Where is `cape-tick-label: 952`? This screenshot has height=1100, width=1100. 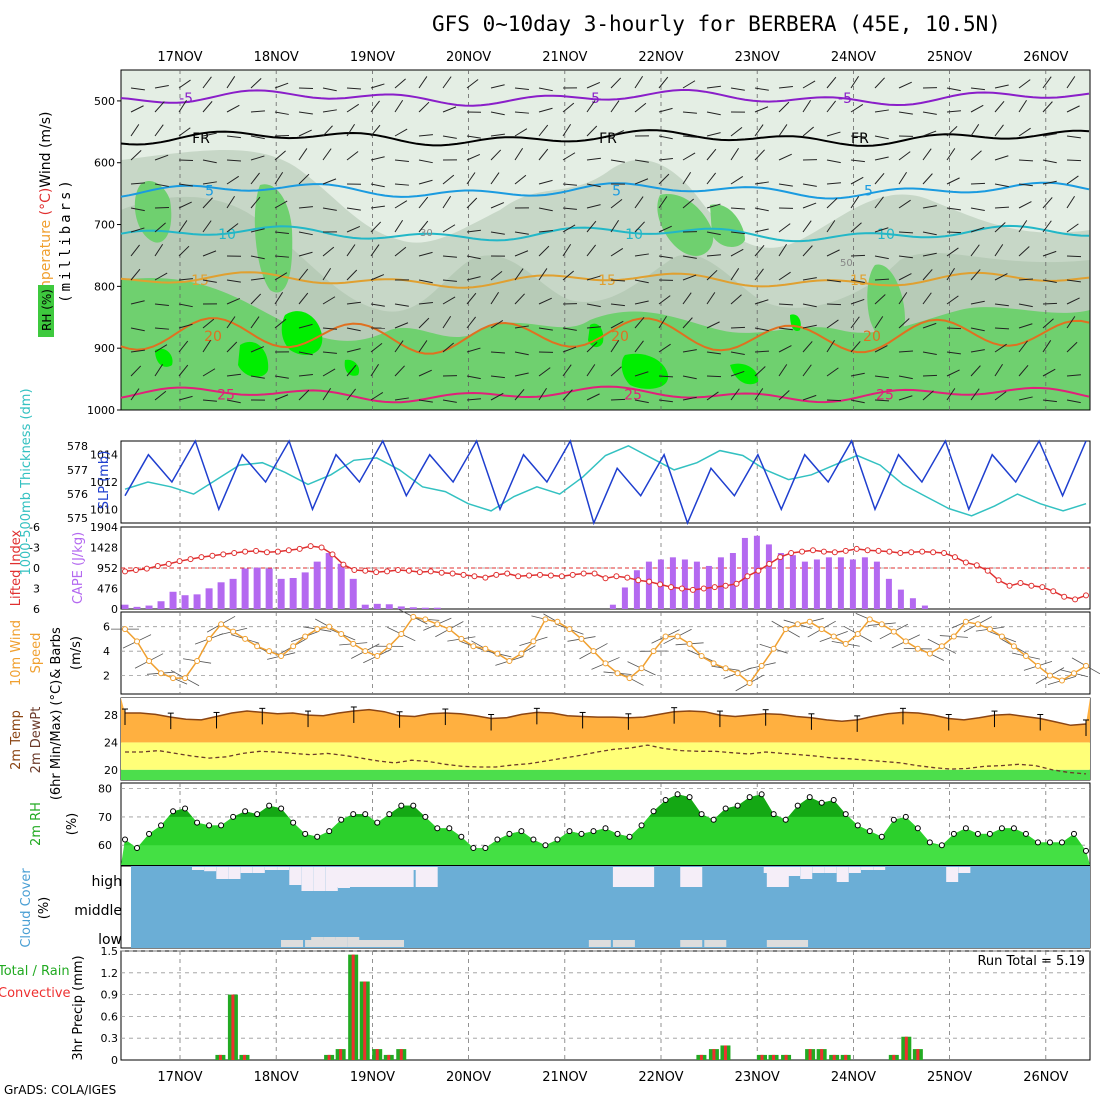 cape-tick-label: 952 is located at coordinates (107, 568).